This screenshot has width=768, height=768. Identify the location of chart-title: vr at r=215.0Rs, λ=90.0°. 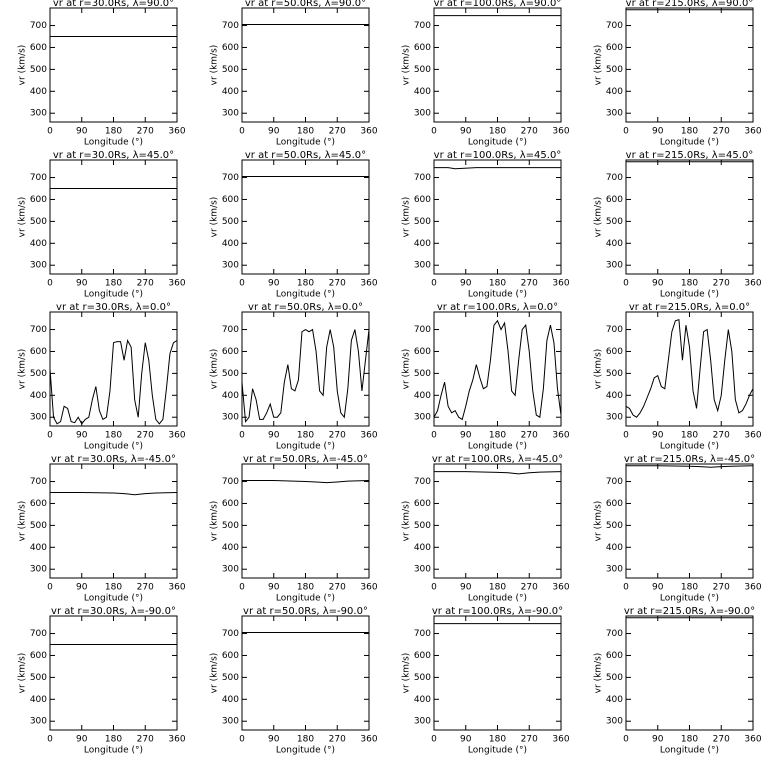
(690, 4).